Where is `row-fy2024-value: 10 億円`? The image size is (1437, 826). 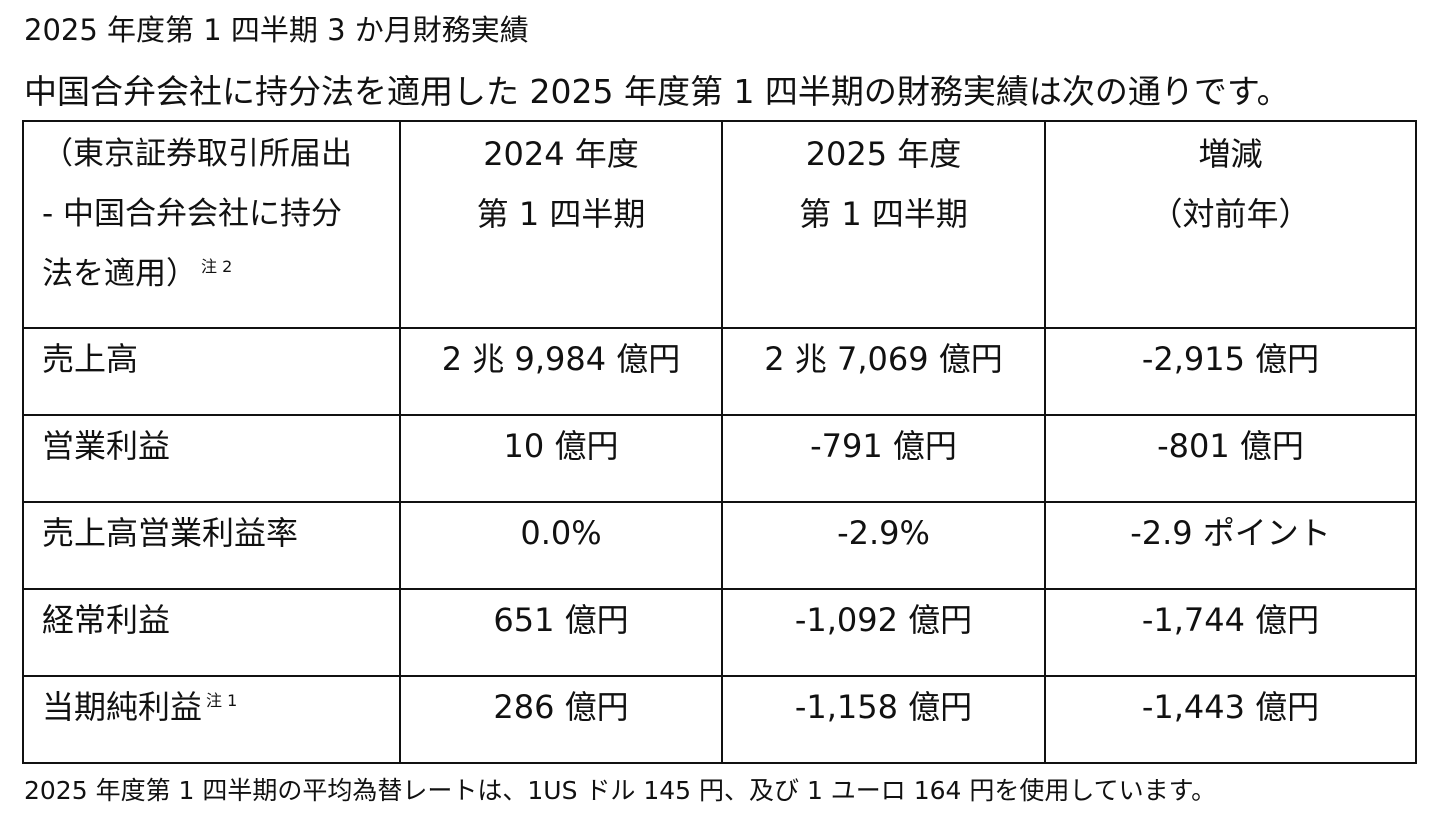 row-fy2024-value: 10 億円 is located at coordinates (561, 458).